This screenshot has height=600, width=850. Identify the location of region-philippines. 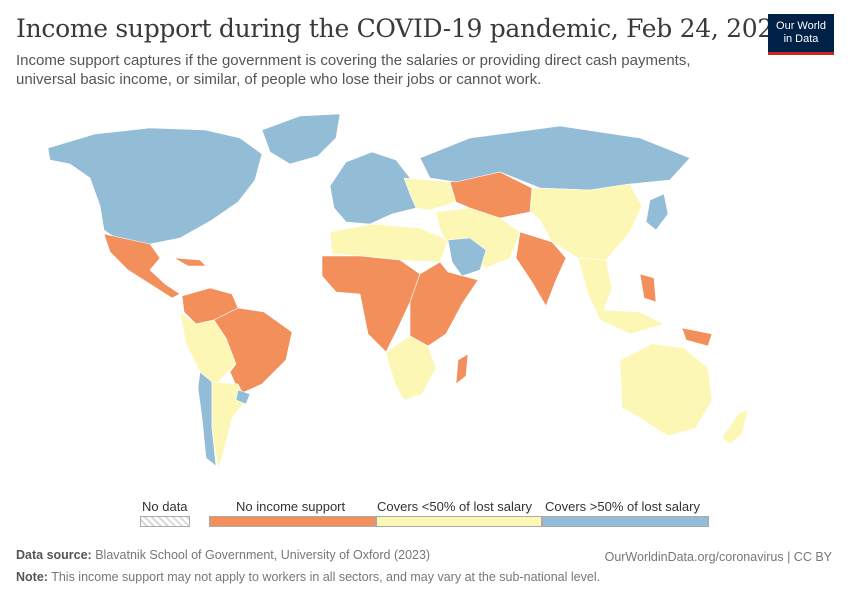
(648, 288).